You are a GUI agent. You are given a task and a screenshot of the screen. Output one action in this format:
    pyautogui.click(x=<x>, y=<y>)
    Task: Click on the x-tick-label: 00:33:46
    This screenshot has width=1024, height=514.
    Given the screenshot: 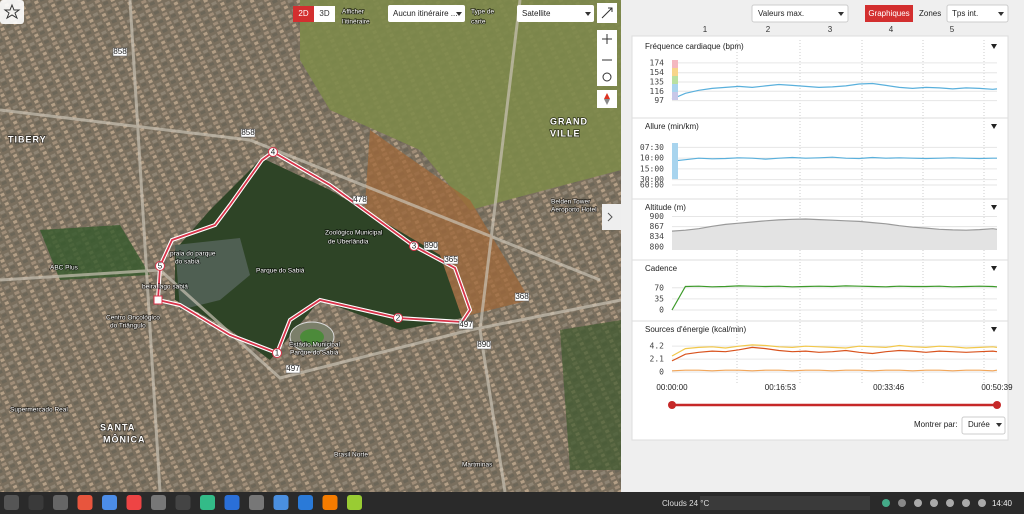 What is the action you would take?
    pyautogui.click(x=889, y=387)
    